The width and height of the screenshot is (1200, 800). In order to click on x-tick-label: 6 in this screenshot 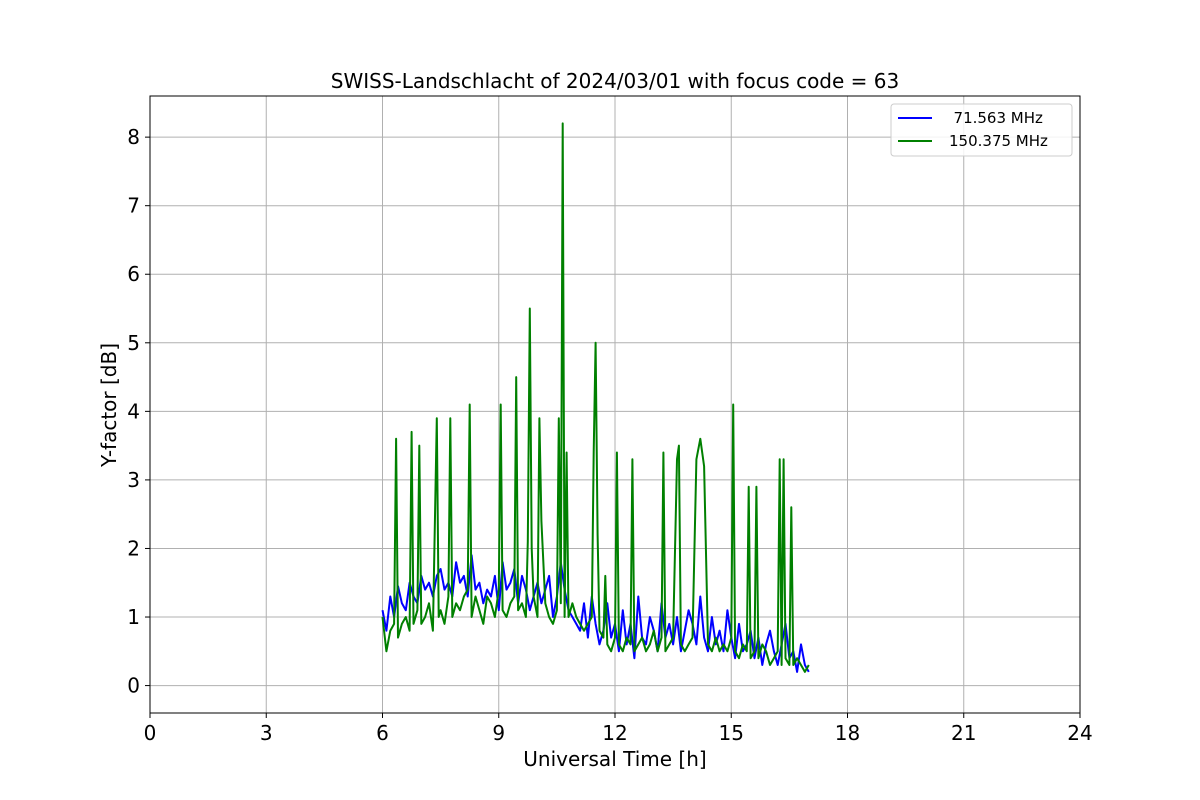, I will do `click(382, 733)`.